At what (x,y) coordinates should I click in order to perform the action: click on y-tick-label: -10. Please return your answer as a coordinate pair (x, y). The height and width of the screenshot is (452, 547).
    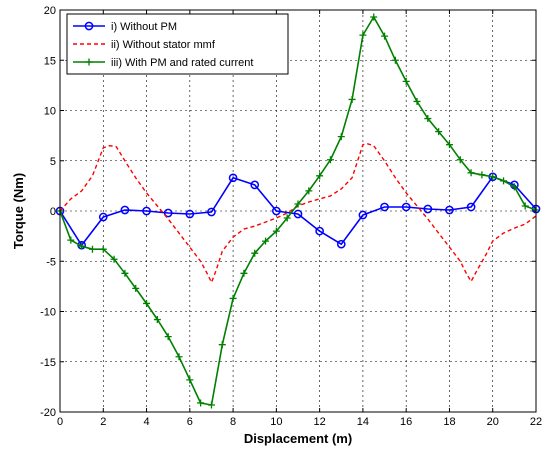
    Looking at the image, I should click on (48, 313).